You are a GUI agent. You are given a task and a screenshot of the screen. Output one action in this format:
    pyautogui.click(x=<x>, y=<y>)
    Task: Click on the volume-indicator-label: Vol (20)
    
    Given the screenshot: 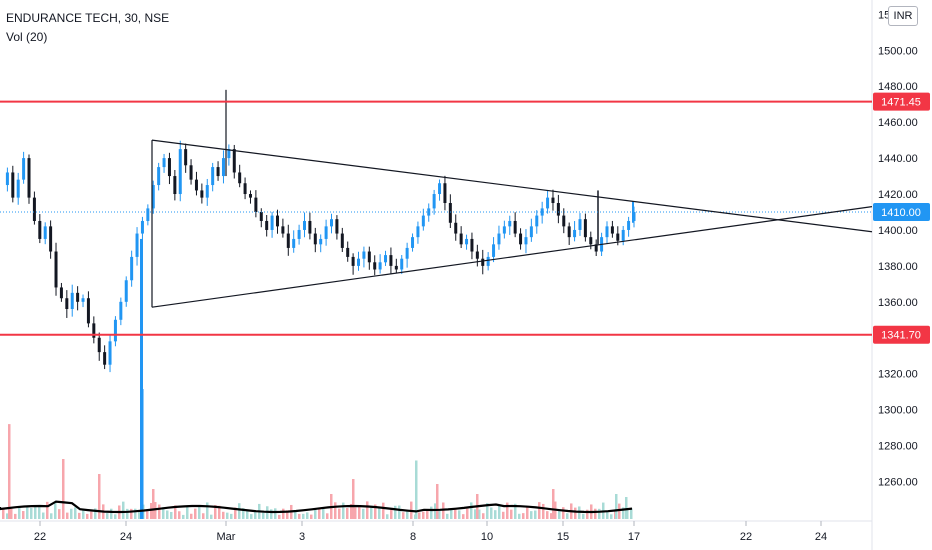 What is the action you would take?
    pyautogui.click(x=27, y=37)
    